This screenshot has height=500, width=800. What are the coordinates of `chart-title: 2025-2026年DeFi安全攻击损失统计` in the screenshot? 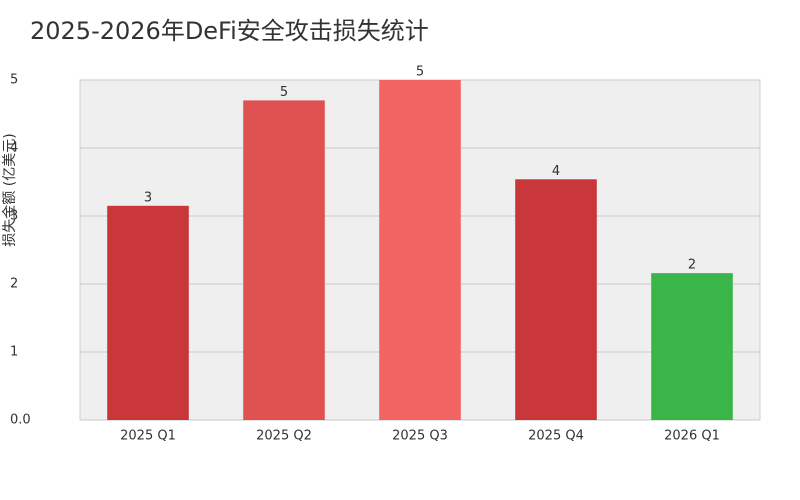 It's located at (229, 31).